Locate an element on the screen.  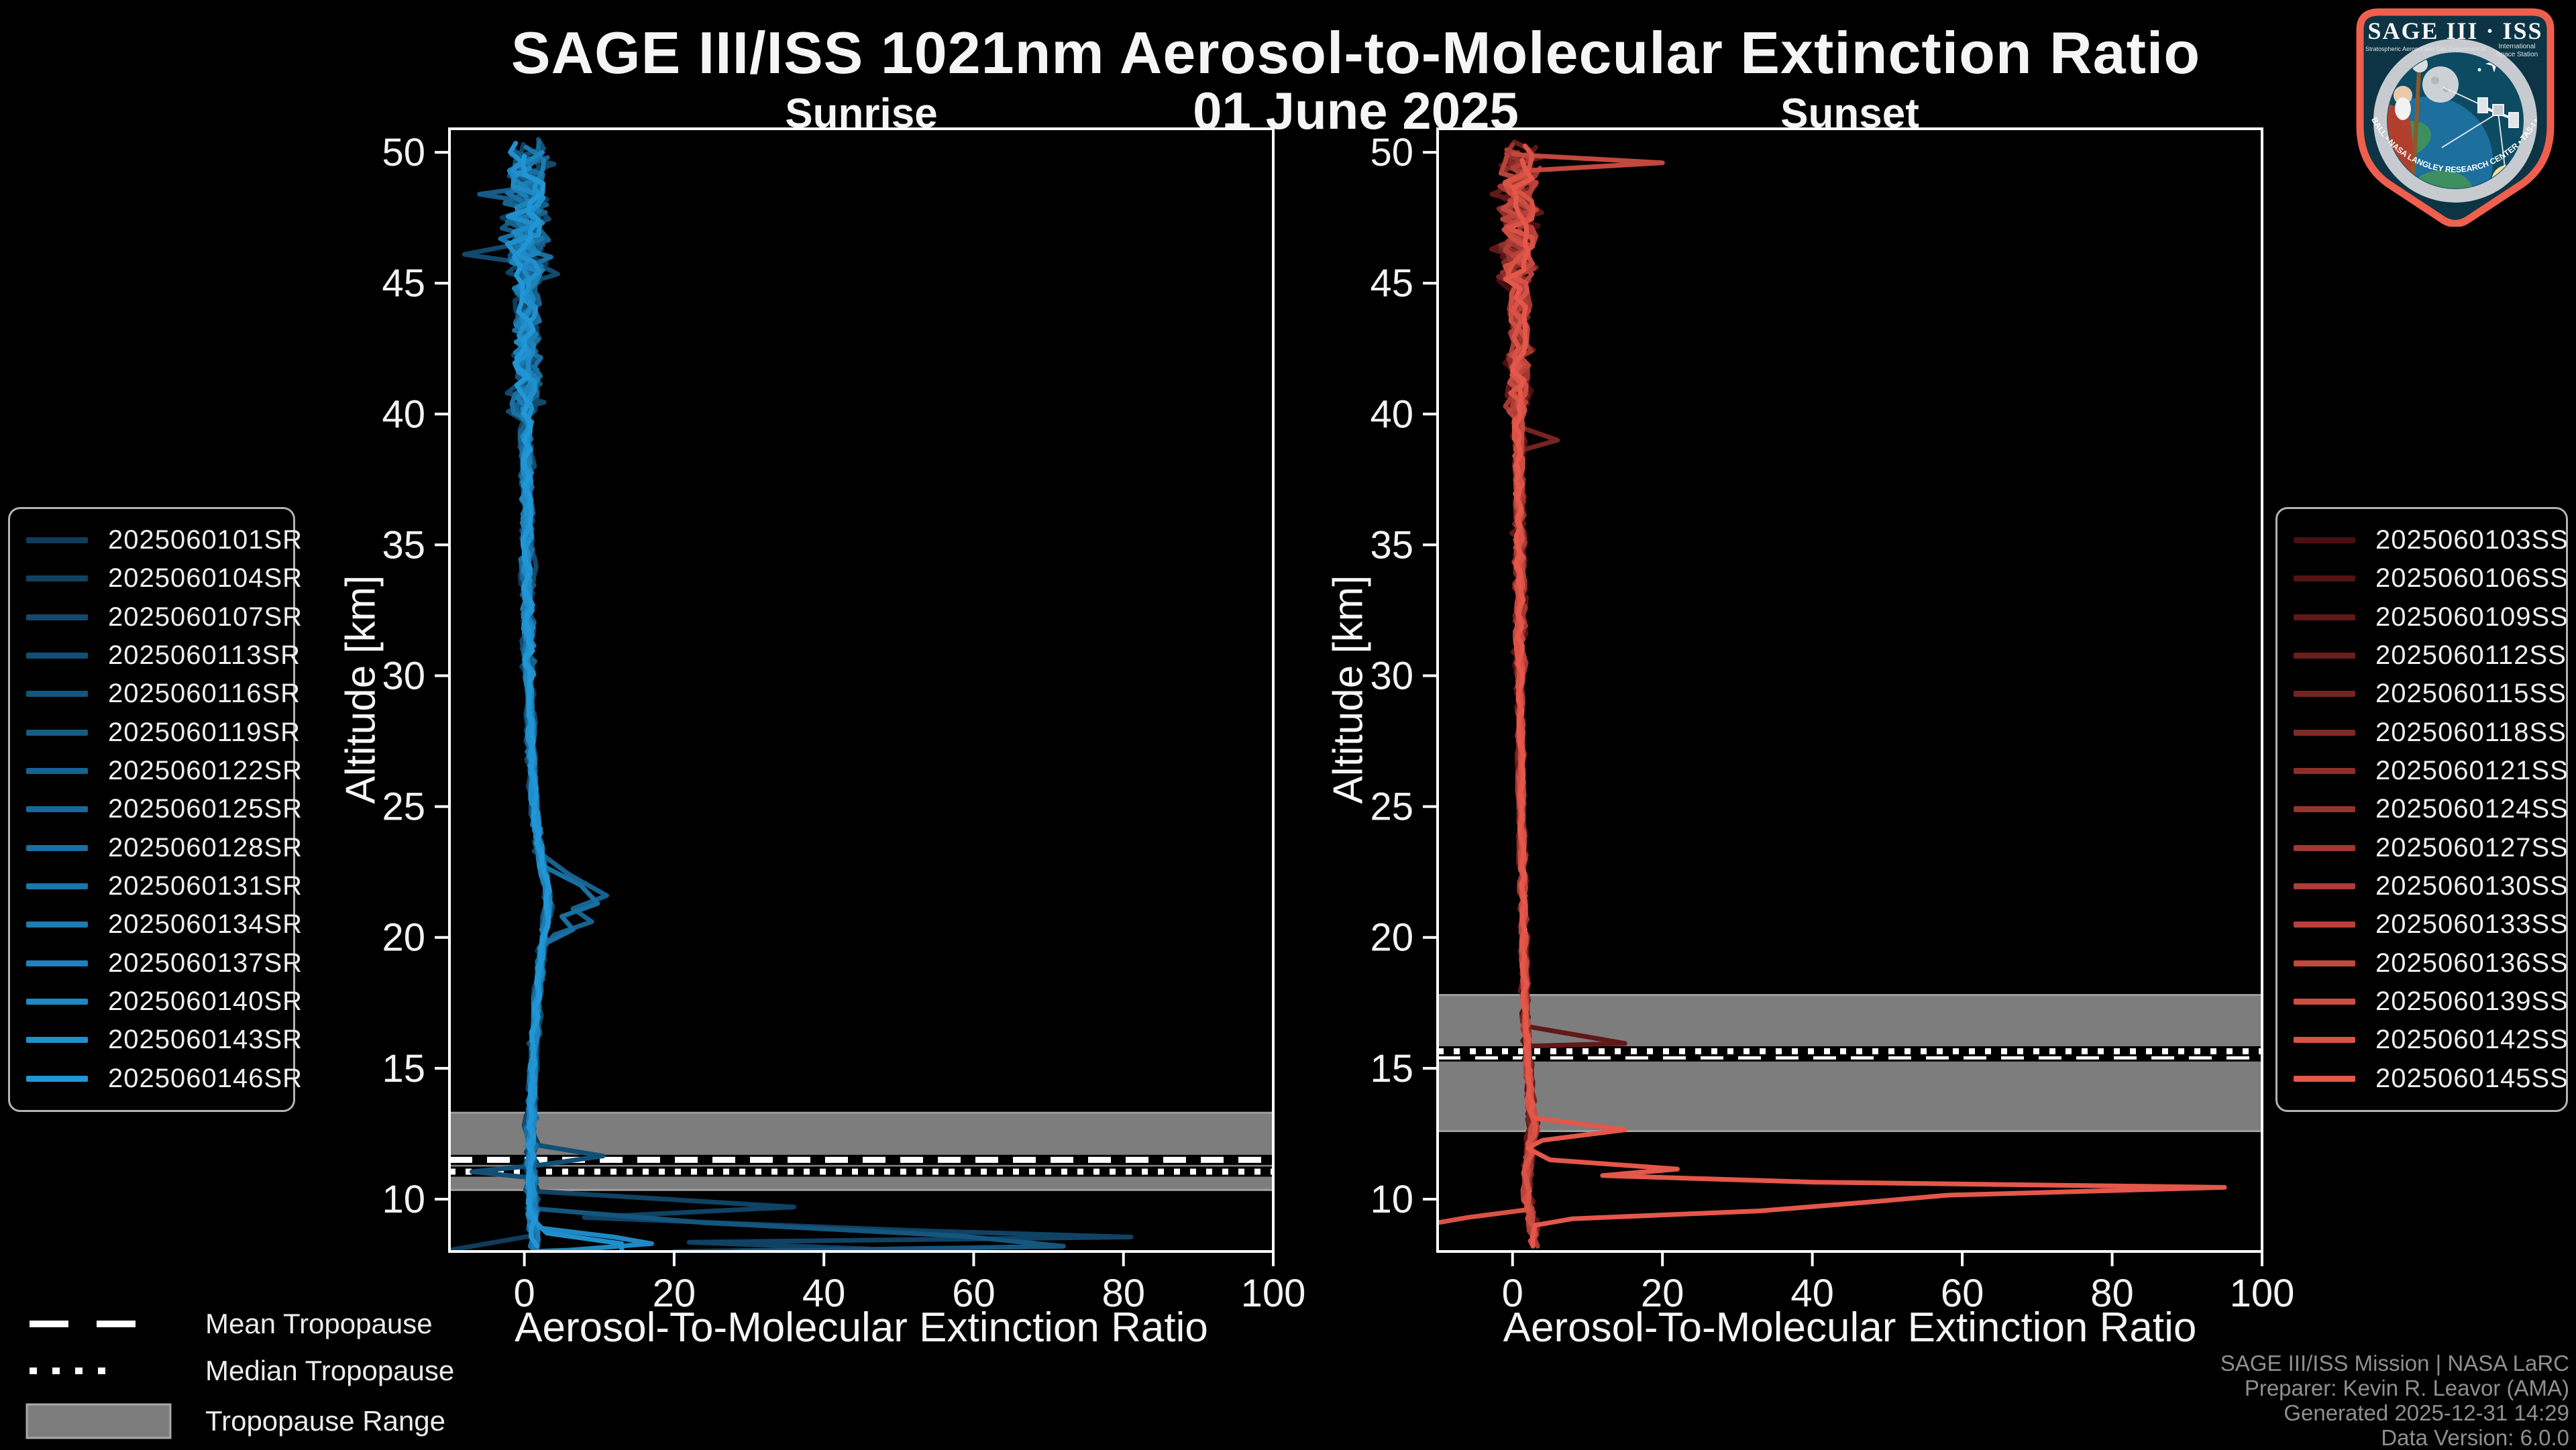
patch-subtitle-right1: International is located at coordinates (2516, 46).